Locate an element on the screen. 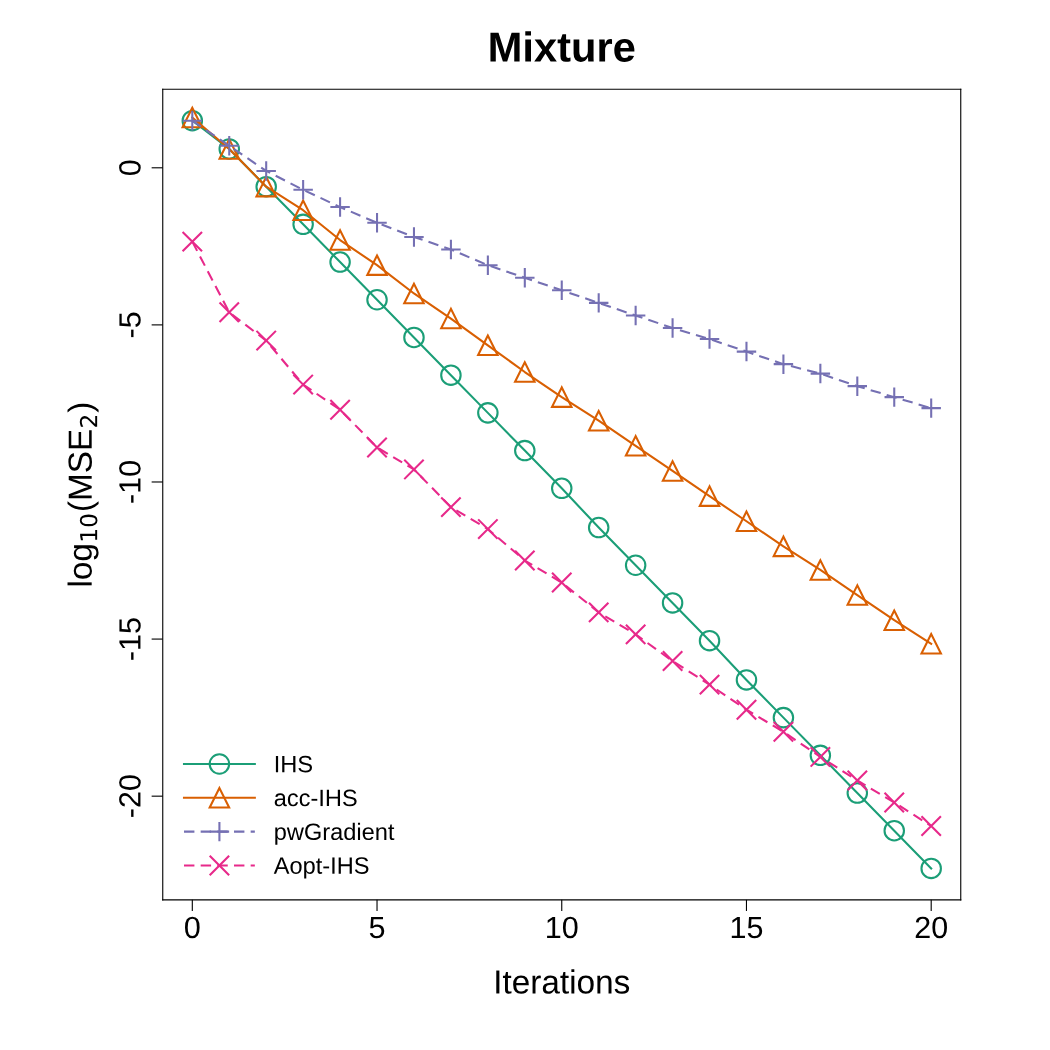  legend-label: acc-IHS is located at coordinates (315, 798).